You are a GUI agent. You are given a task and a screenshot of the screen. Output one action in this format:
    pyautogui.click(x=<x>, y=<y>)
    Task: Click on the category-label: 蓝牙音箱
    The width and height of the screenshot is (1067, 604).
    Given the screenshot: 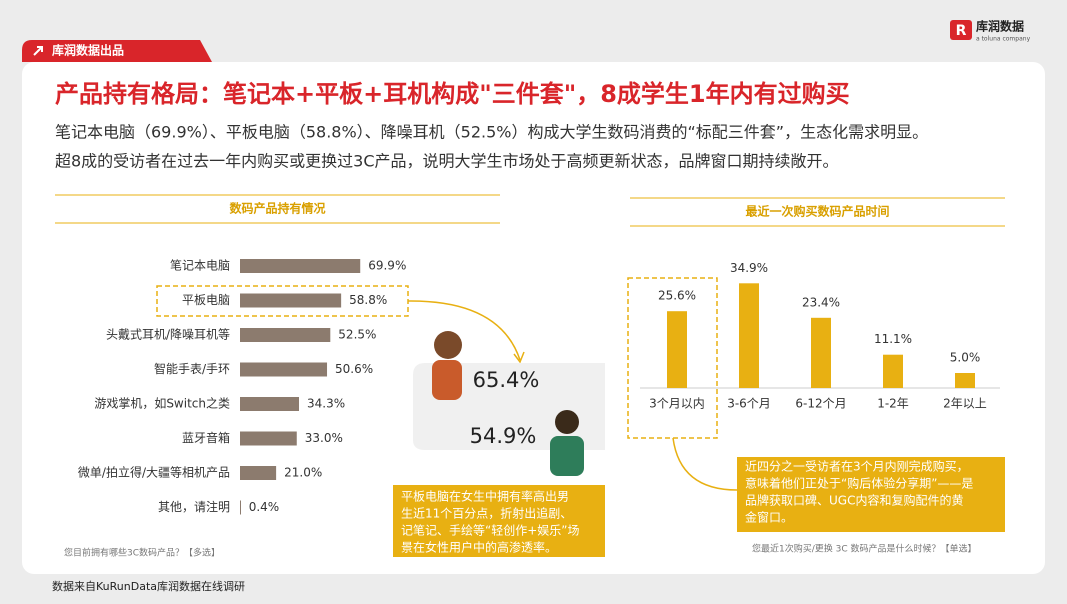 What is the action you would take?
    pyautogui.click(x=206, y=437)
    